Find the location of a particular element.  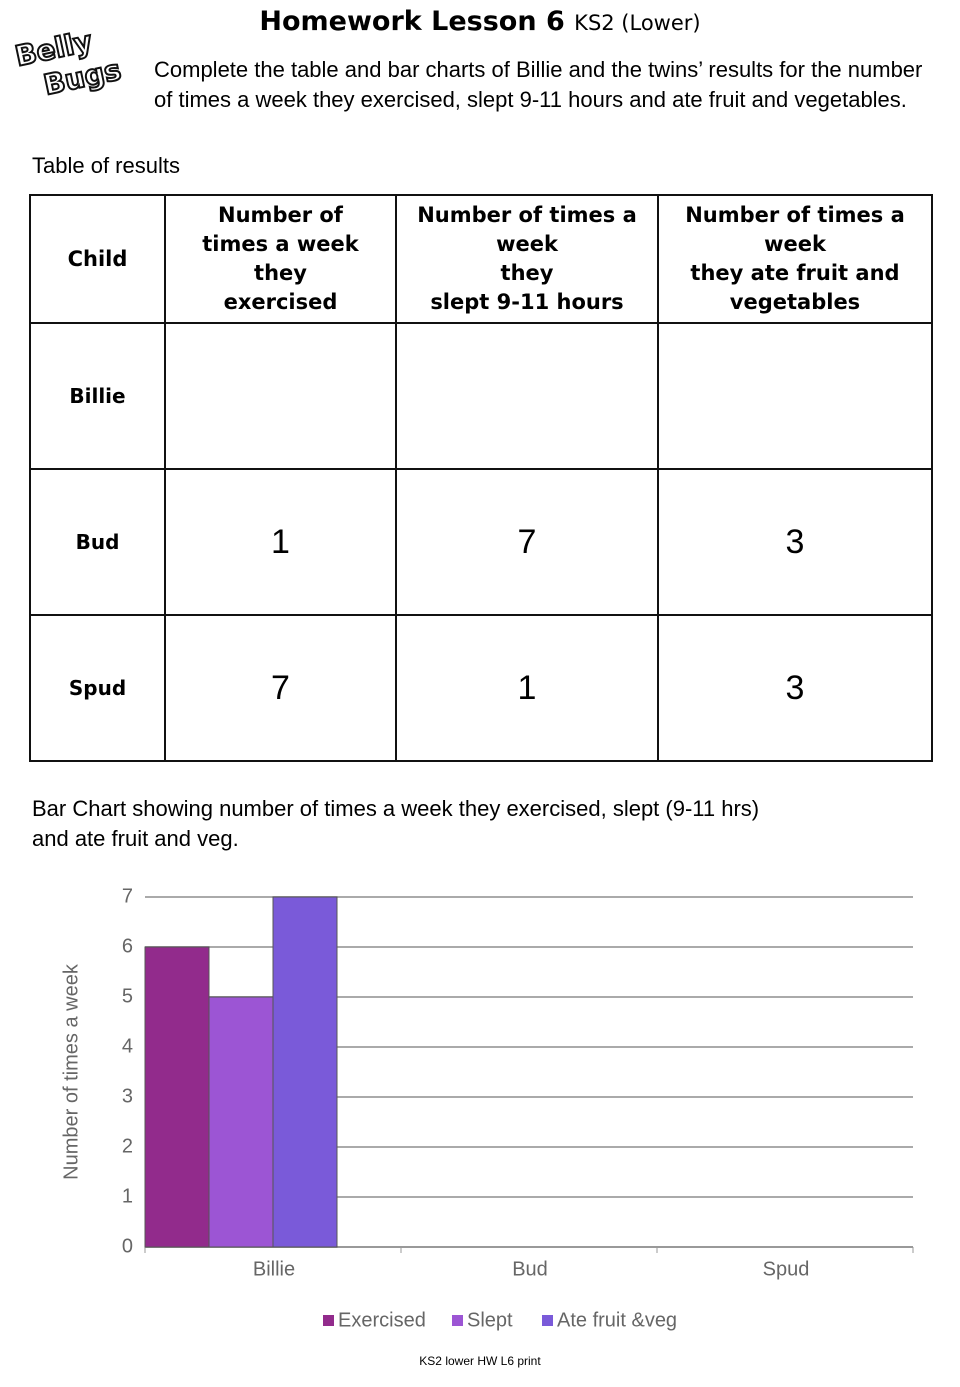

y-tick-label: 2 is located at coordinates (127, 1146).